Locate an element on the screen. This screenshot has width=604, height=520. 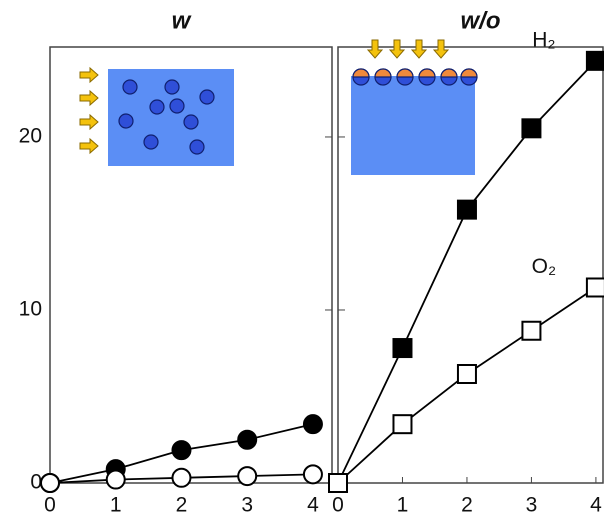
series-label: H₂ is located at coordinates (543, 39).